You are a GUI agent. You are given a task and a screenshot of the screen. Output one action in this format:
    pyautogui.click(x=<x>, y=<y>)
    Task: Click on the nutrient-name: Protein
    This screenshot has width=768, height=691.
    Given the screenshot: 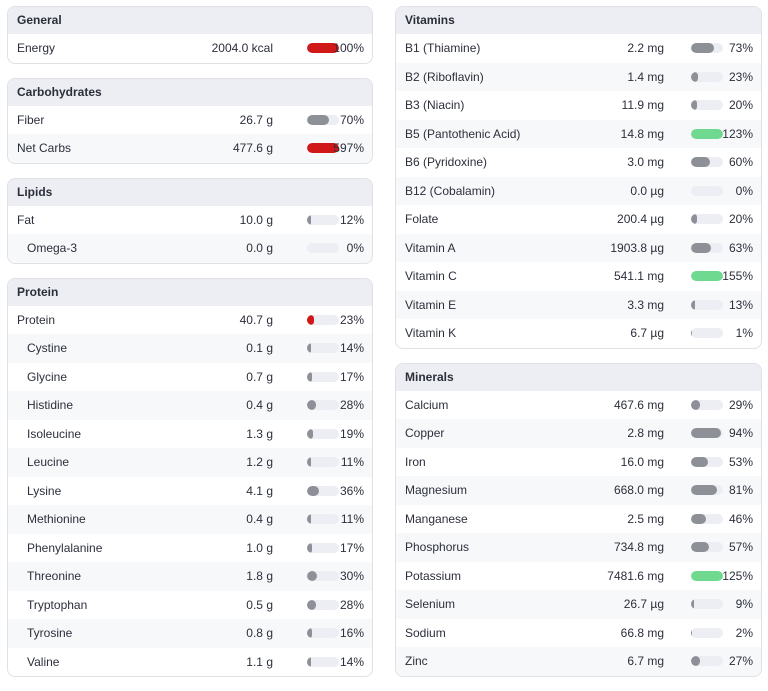 What is the action you would take?
    pyautogui.click(x=36, y=320)
    